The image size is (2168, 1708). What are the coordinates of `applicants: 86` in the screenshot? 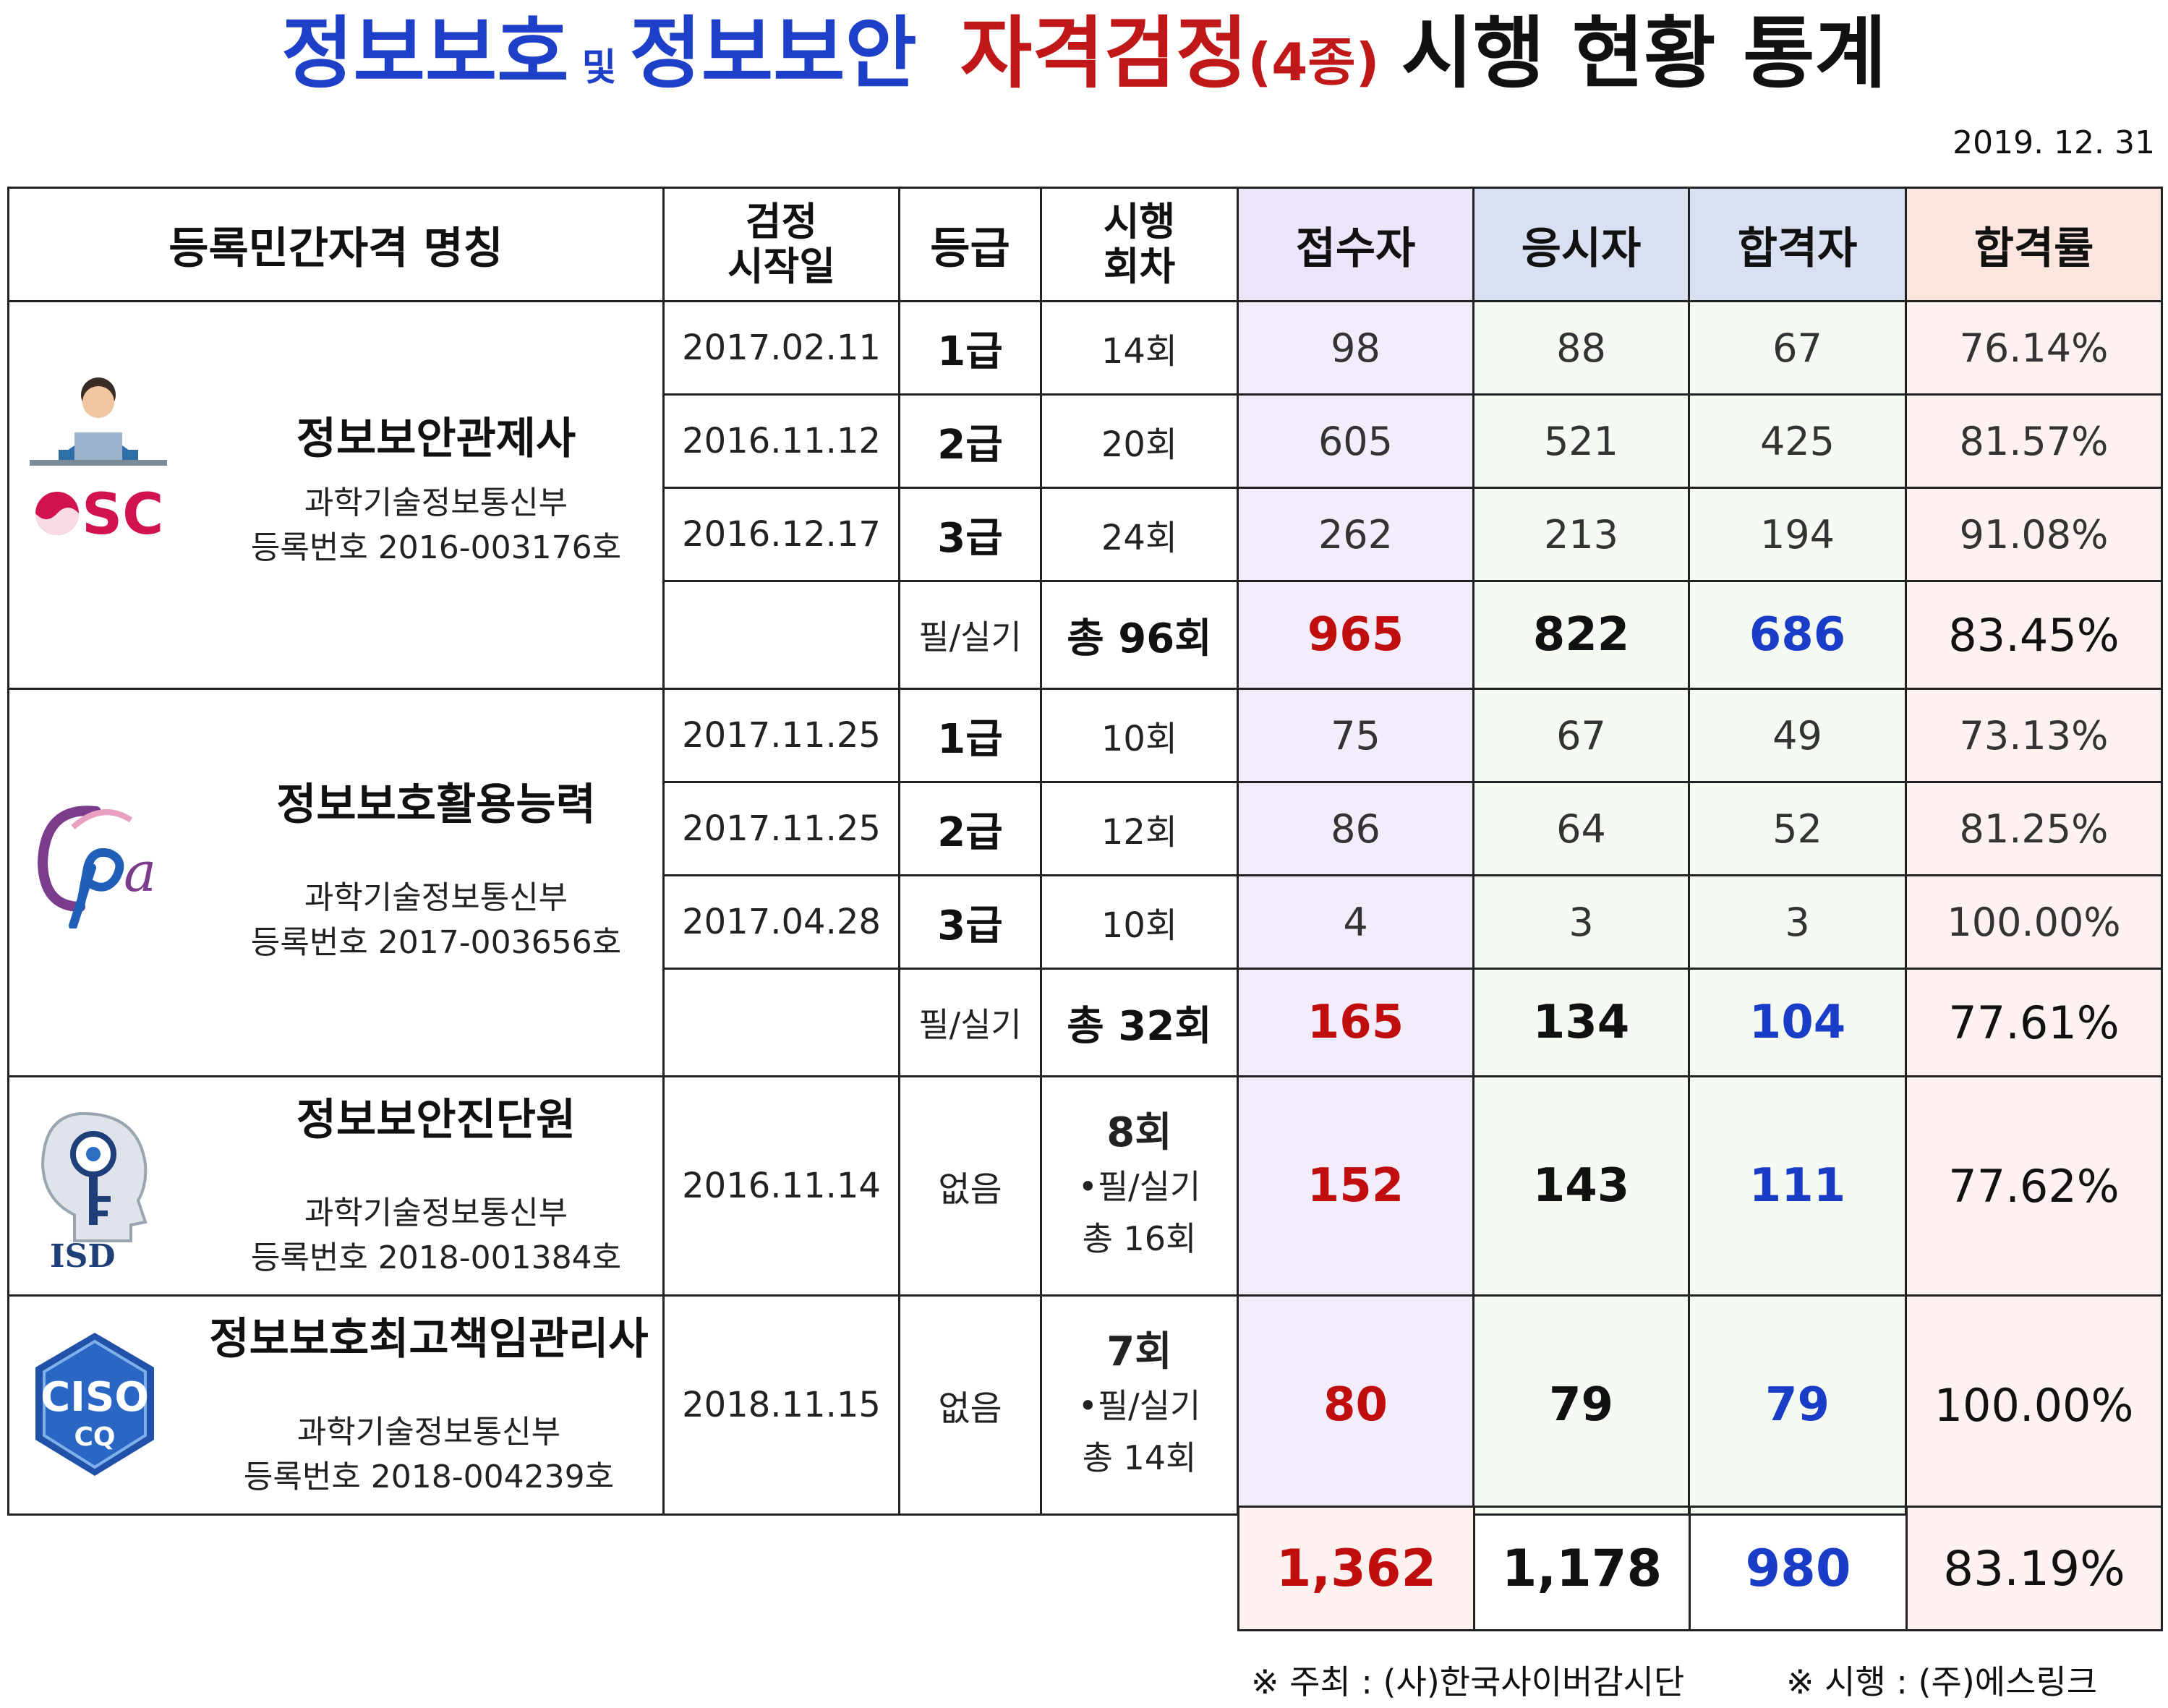 It's located at (1356, 829).